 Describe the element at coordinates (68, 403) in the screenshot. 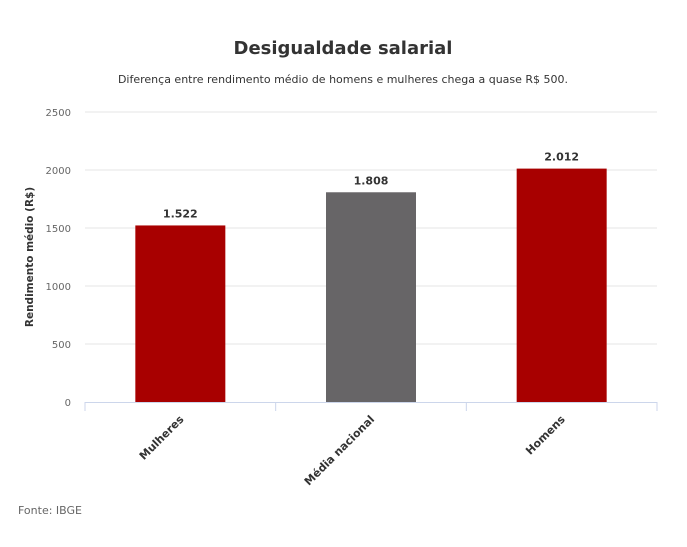

I see `y-tick-label: 0` at that location.